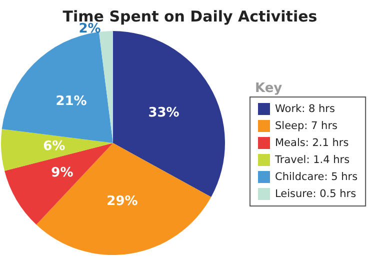 This screenshot has height=269, width=380. I want to click on data-label: 6%, so click(54, 146).